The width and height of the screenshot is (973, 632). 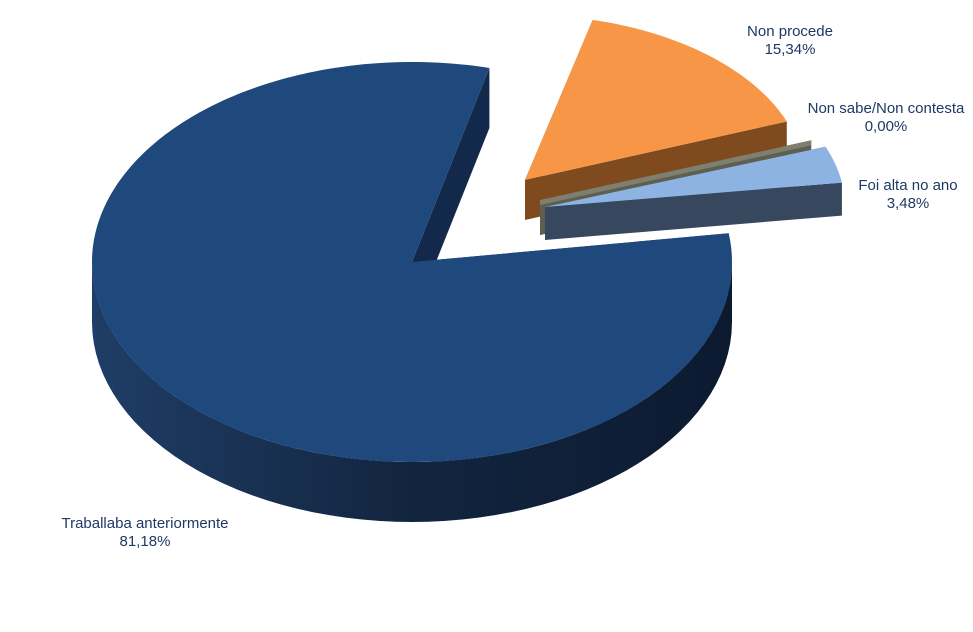 I want to click on label-non-sabe: Non sabe/Non contesta 0,00%, so click(x=886, y=118).